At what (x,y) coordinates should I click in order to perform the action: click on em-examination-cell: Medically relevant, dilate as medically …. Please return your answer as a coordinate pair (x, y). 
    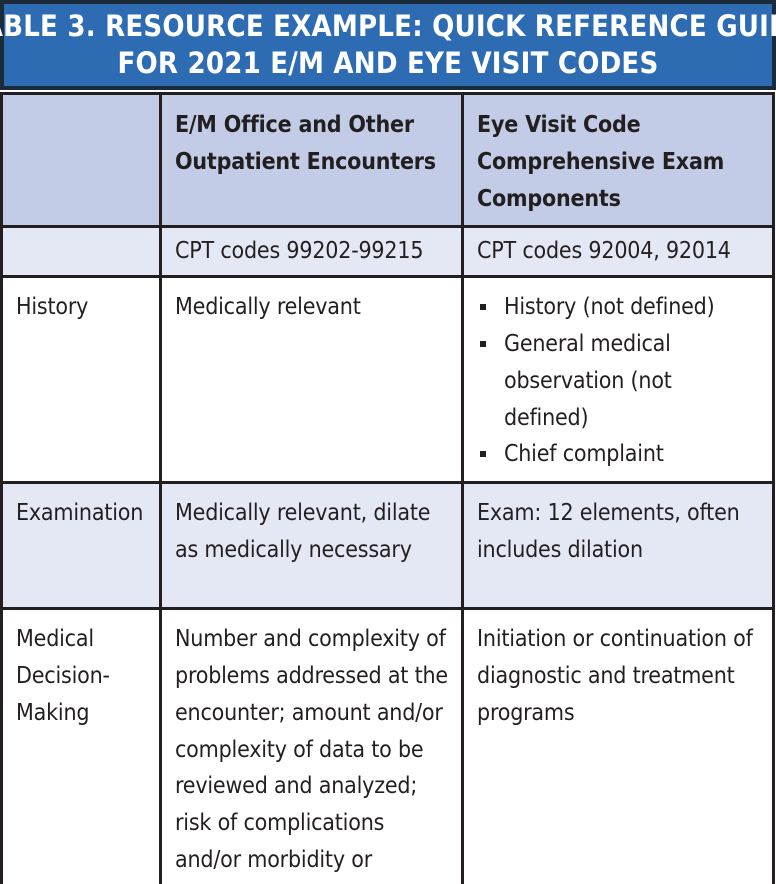
    Looking at the image, I should click on (311, 546).